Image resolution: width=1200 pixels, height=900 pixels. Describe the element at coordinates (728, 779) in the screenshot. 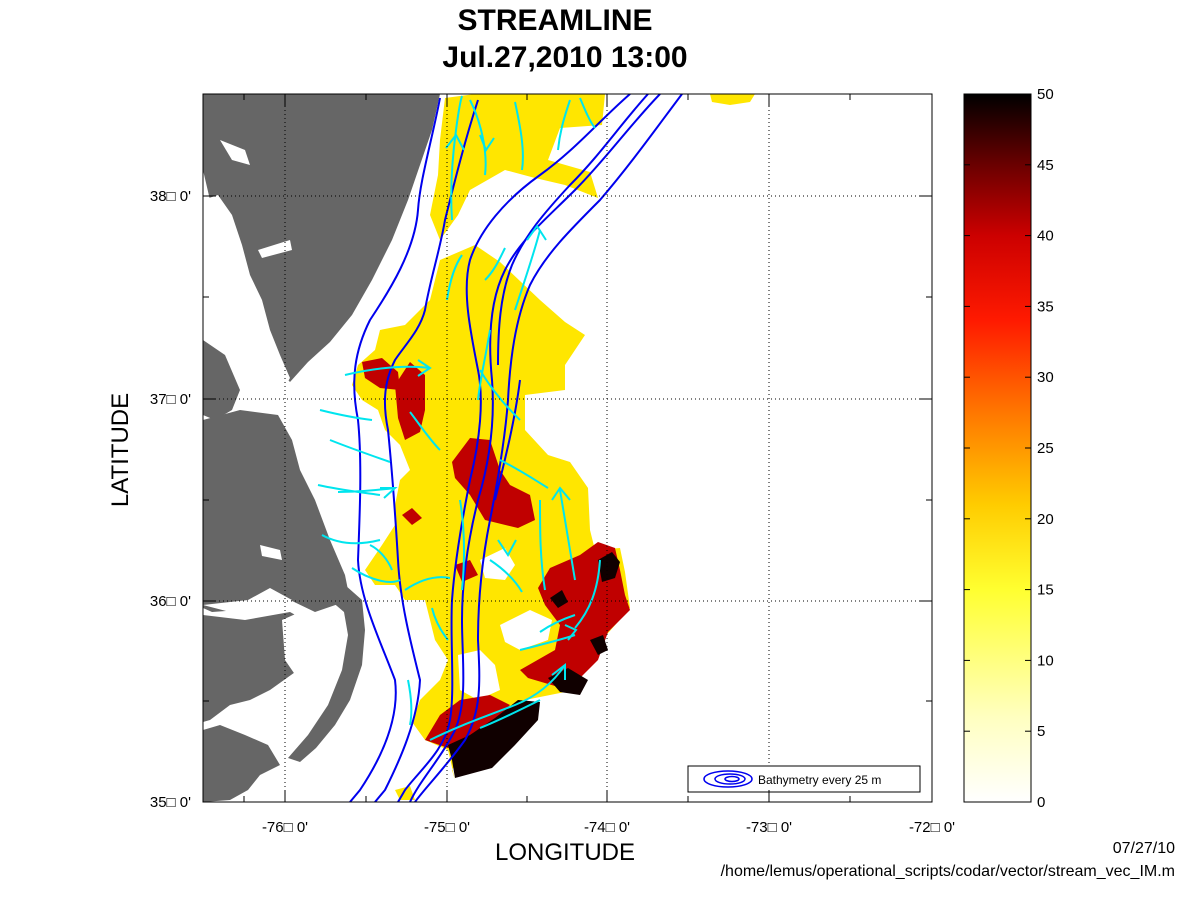

I see `bathymetry-legend-icon` at that location.